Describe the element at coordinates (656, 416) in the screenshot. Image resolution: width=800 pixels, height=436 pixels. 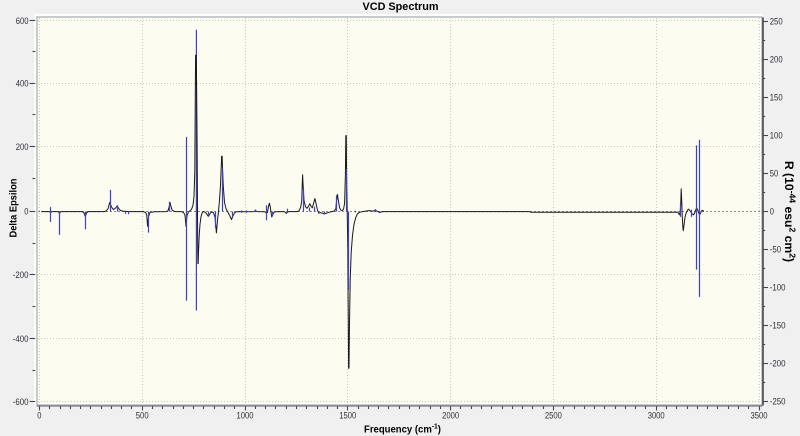
I see `svg-text: 3000` at that location.